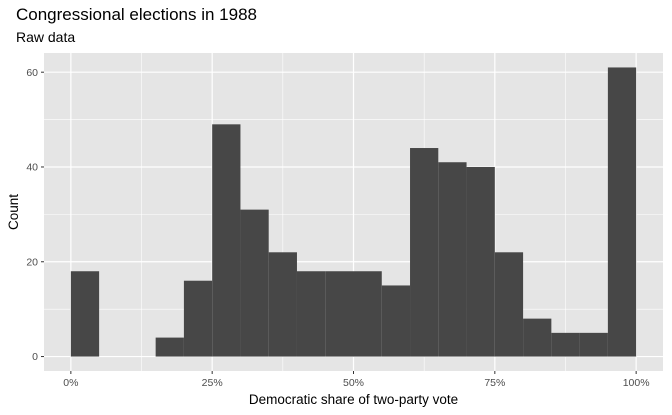  I want to click on x-axis-title: Democratic share of two-party vote, so click(353, 399).